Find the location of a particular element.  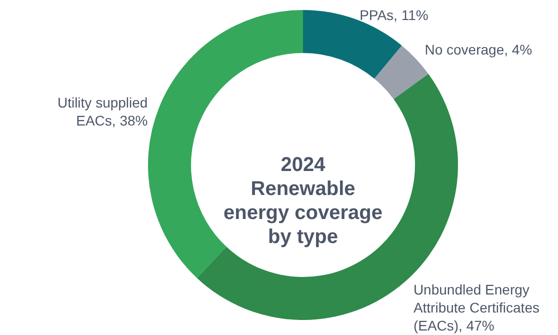

slice-label: PPAs, 11% is located at coordinates (394, 15).